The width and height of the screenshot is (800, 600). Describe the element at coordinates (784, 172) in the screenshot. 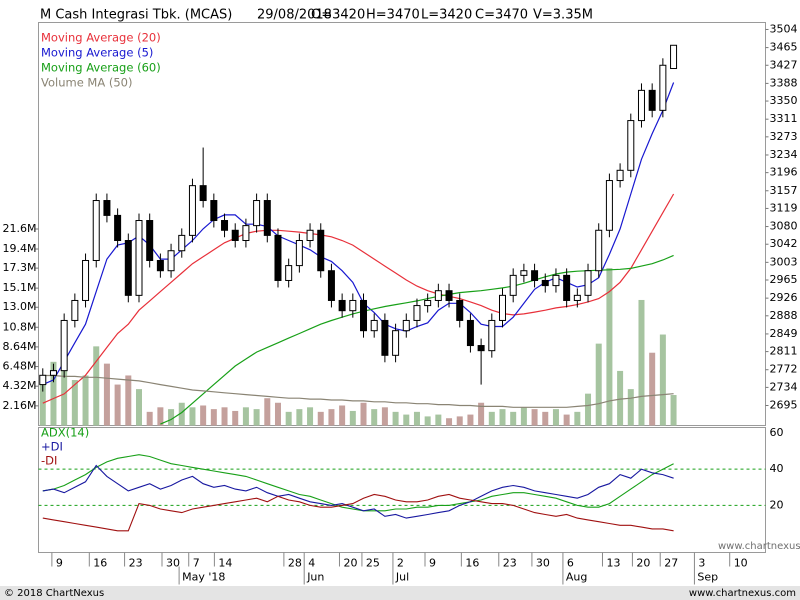

I see `y-tick-label: 3196` at that location.